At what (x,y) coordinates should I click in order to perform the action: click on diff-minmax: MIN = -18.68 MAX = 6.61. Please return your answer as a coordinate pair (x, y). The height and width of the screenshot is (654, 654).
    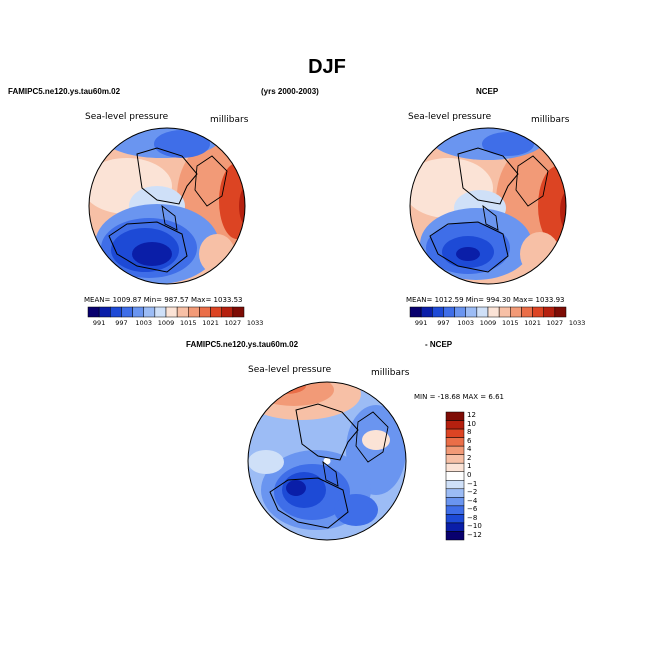
    Looking at the image, I should click on (459, 397).